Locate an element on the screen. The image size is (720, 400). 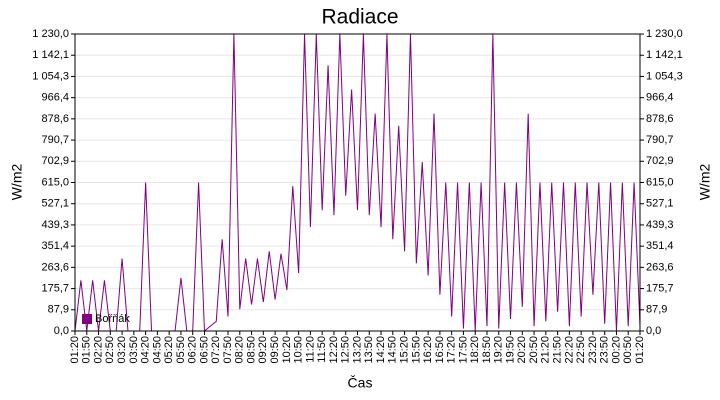
x-tick-label: 17:20 is located at coordinates (452, 350).